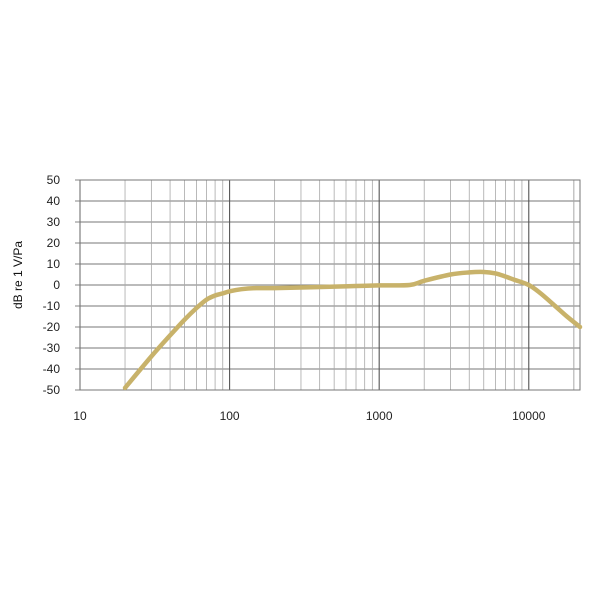  What do you see at coordinates (80, 416) in the screenshot?
I see `x-tick-label: 10` at bounding box center [80, 416].